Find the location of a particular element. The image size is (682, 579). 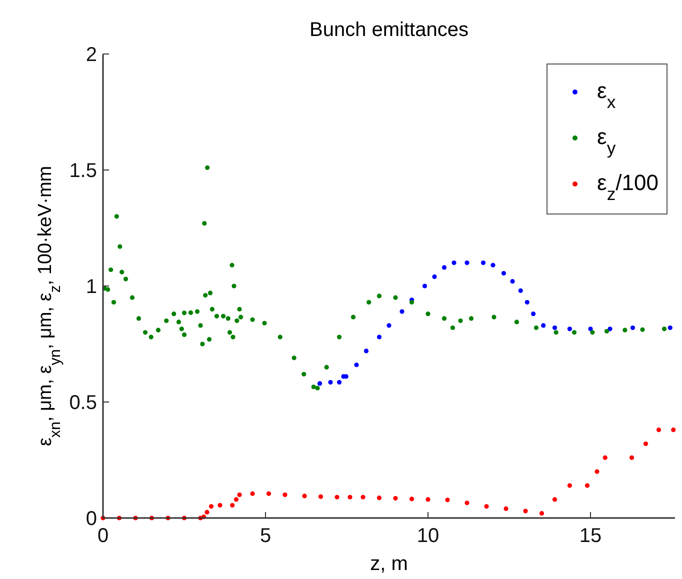

x-tick-label: 15 is located at coordinates (590, 536).